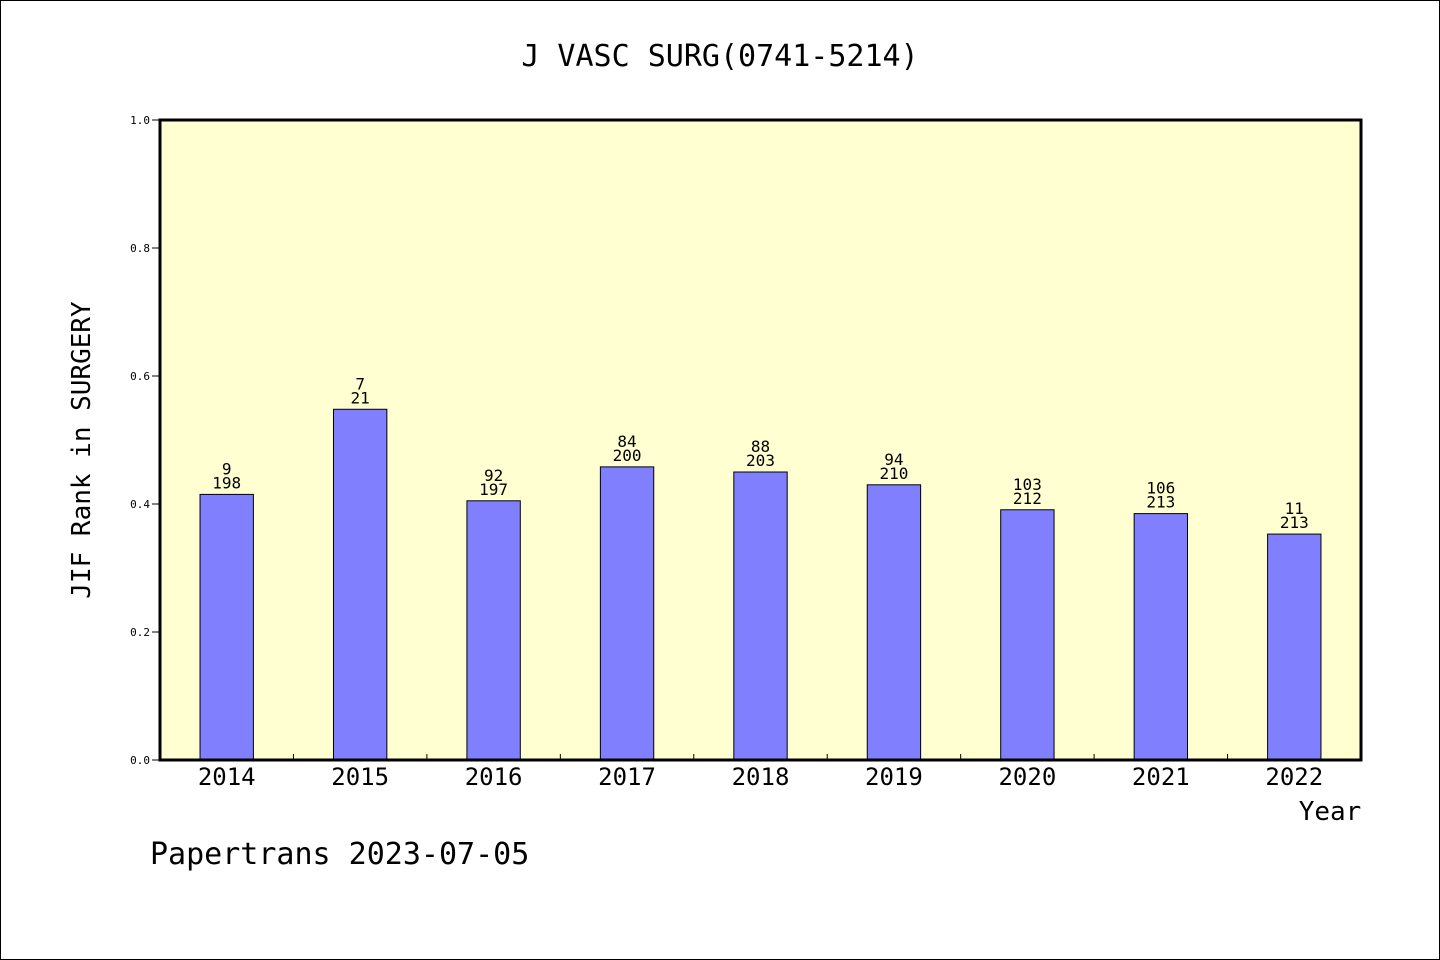  I want to click on x-tick-label-2019: 2019, so click(894, 777).